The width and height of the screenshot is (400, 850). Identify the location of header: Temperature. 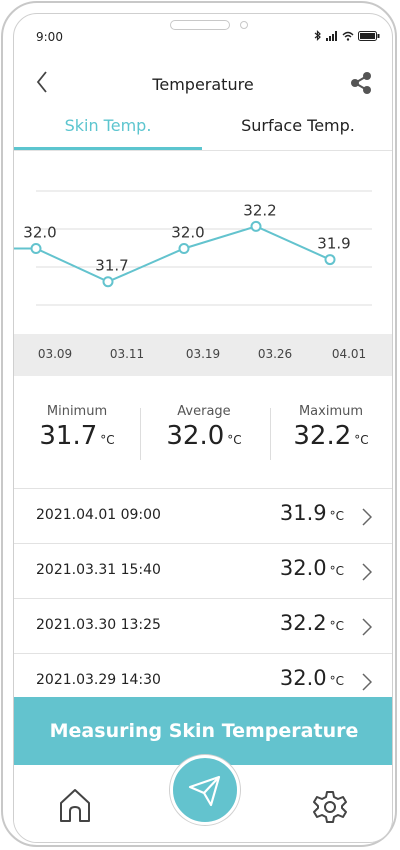
(203, 81).